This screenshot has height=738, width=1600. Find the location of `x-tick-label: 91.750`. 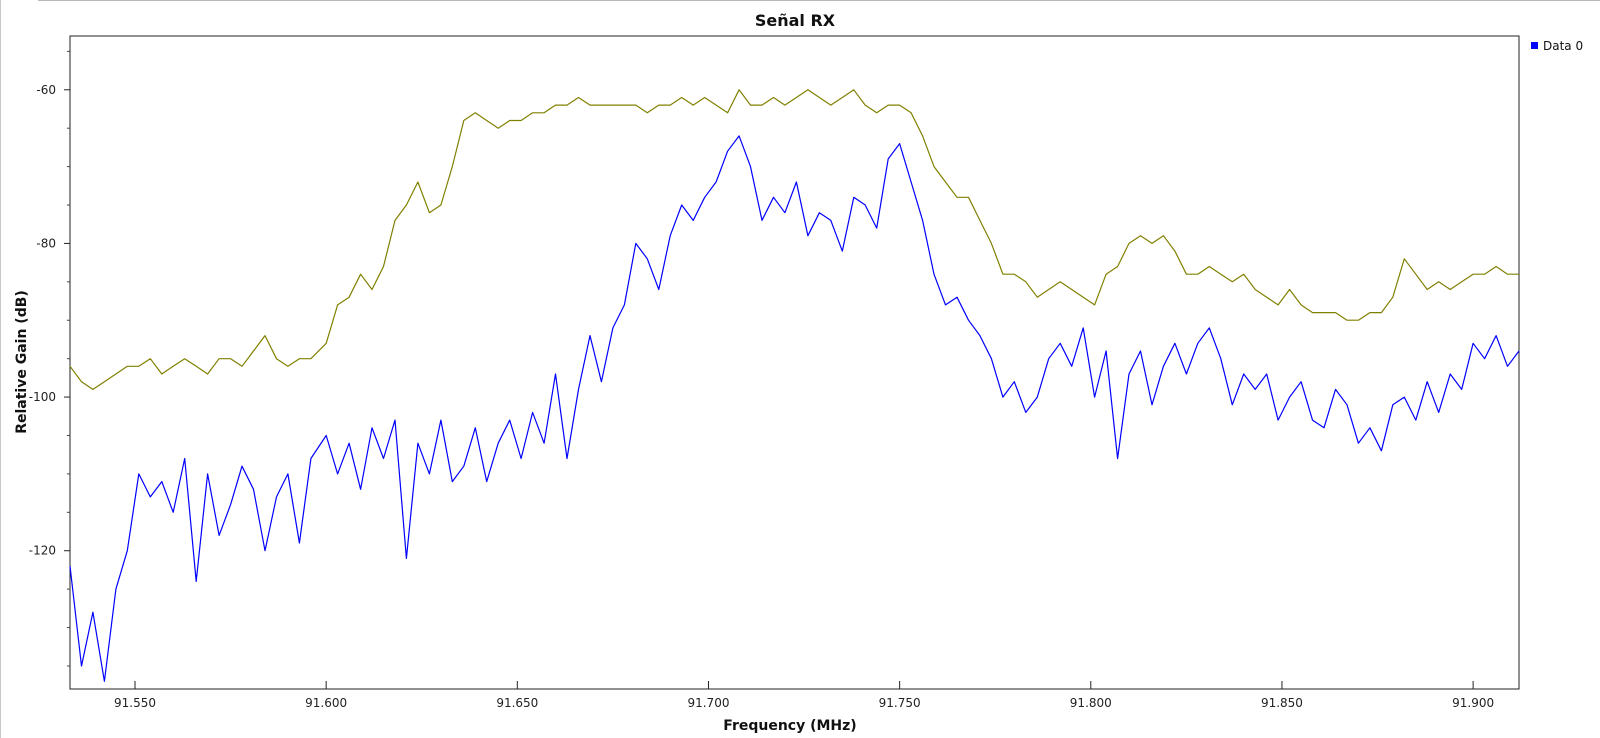

x-tick-label: 91.750 is located at coordinates (900, 703).